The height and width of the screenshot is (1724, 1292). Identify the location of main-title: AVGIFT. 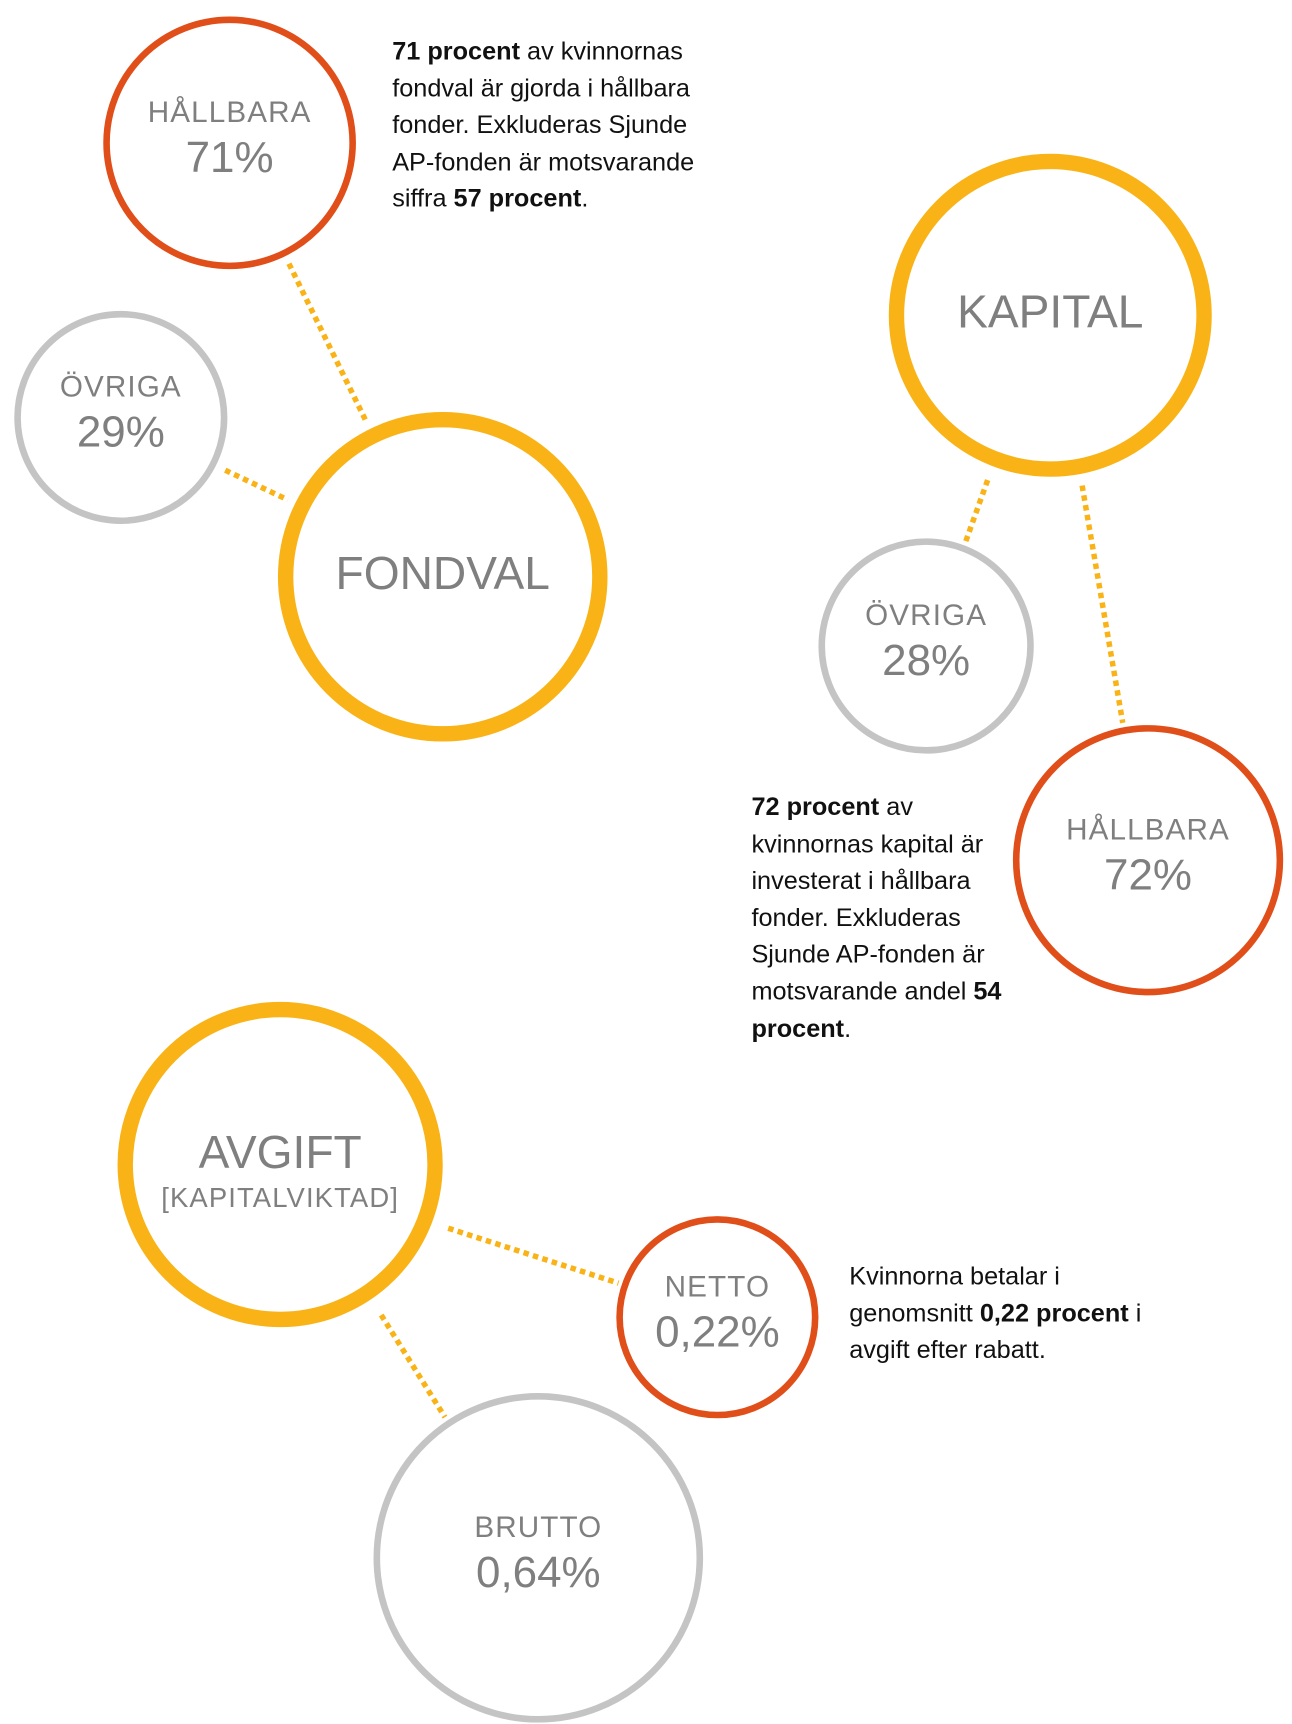
(280, 1152).